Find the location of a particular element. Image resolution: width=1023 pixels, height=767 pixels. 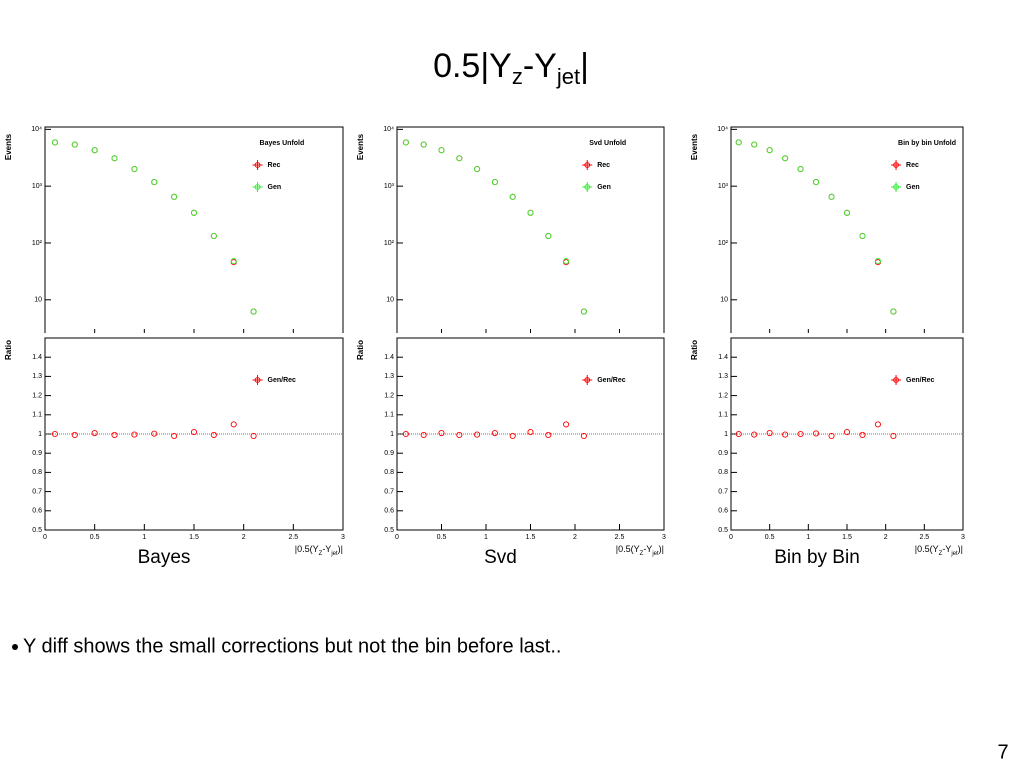

y-tick-label: 0.7 is located at coordinates (37, 491).